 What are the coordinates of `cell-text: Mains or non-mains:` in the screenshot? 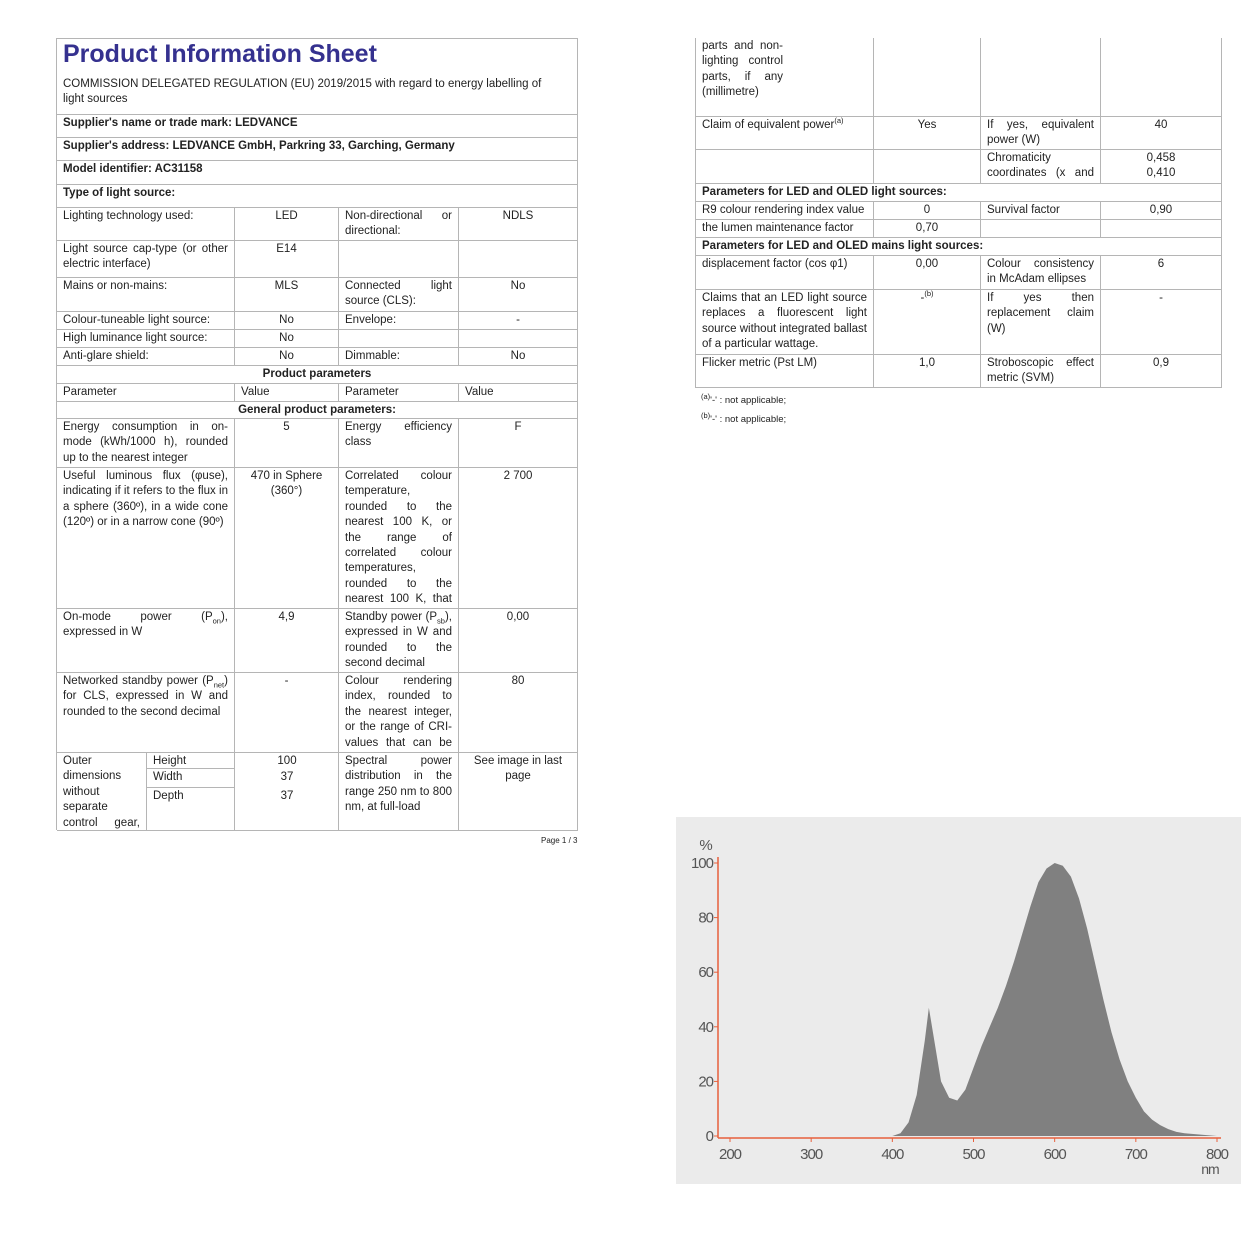 It's located at (115, 286).